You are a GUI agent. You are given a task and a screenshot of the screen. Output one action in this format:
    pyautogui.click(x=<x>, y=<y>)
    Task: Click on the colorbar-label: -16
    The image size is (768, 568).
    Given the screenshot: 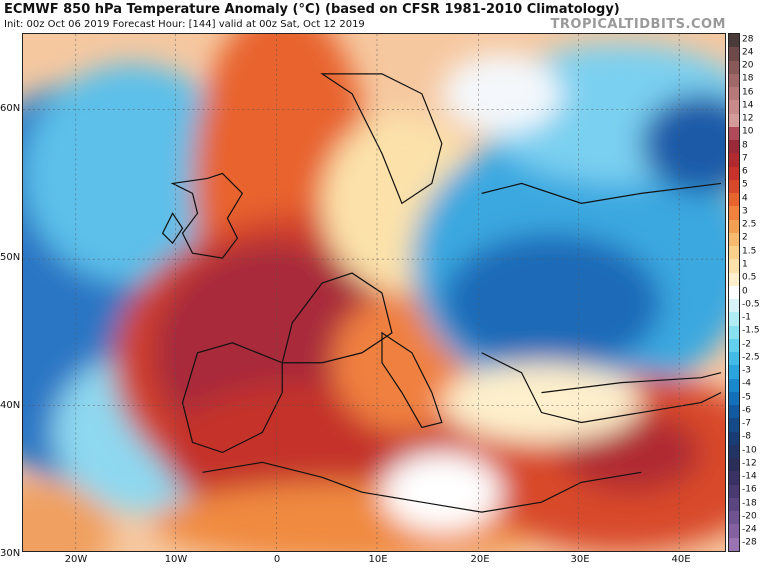 What is the action you would take?
    pyautogui.click(x=749, y=489)
    